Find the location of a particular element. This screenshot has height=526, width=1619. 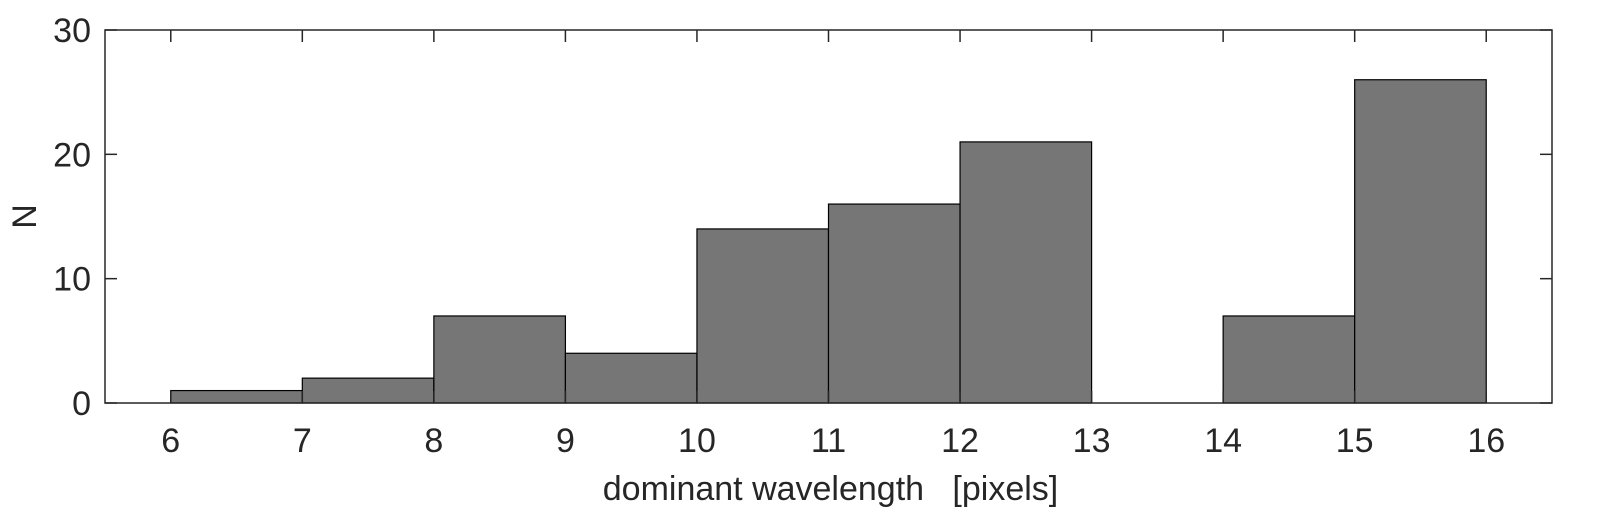

x-tick-label: 13 is located at coordinates (1092, 441).